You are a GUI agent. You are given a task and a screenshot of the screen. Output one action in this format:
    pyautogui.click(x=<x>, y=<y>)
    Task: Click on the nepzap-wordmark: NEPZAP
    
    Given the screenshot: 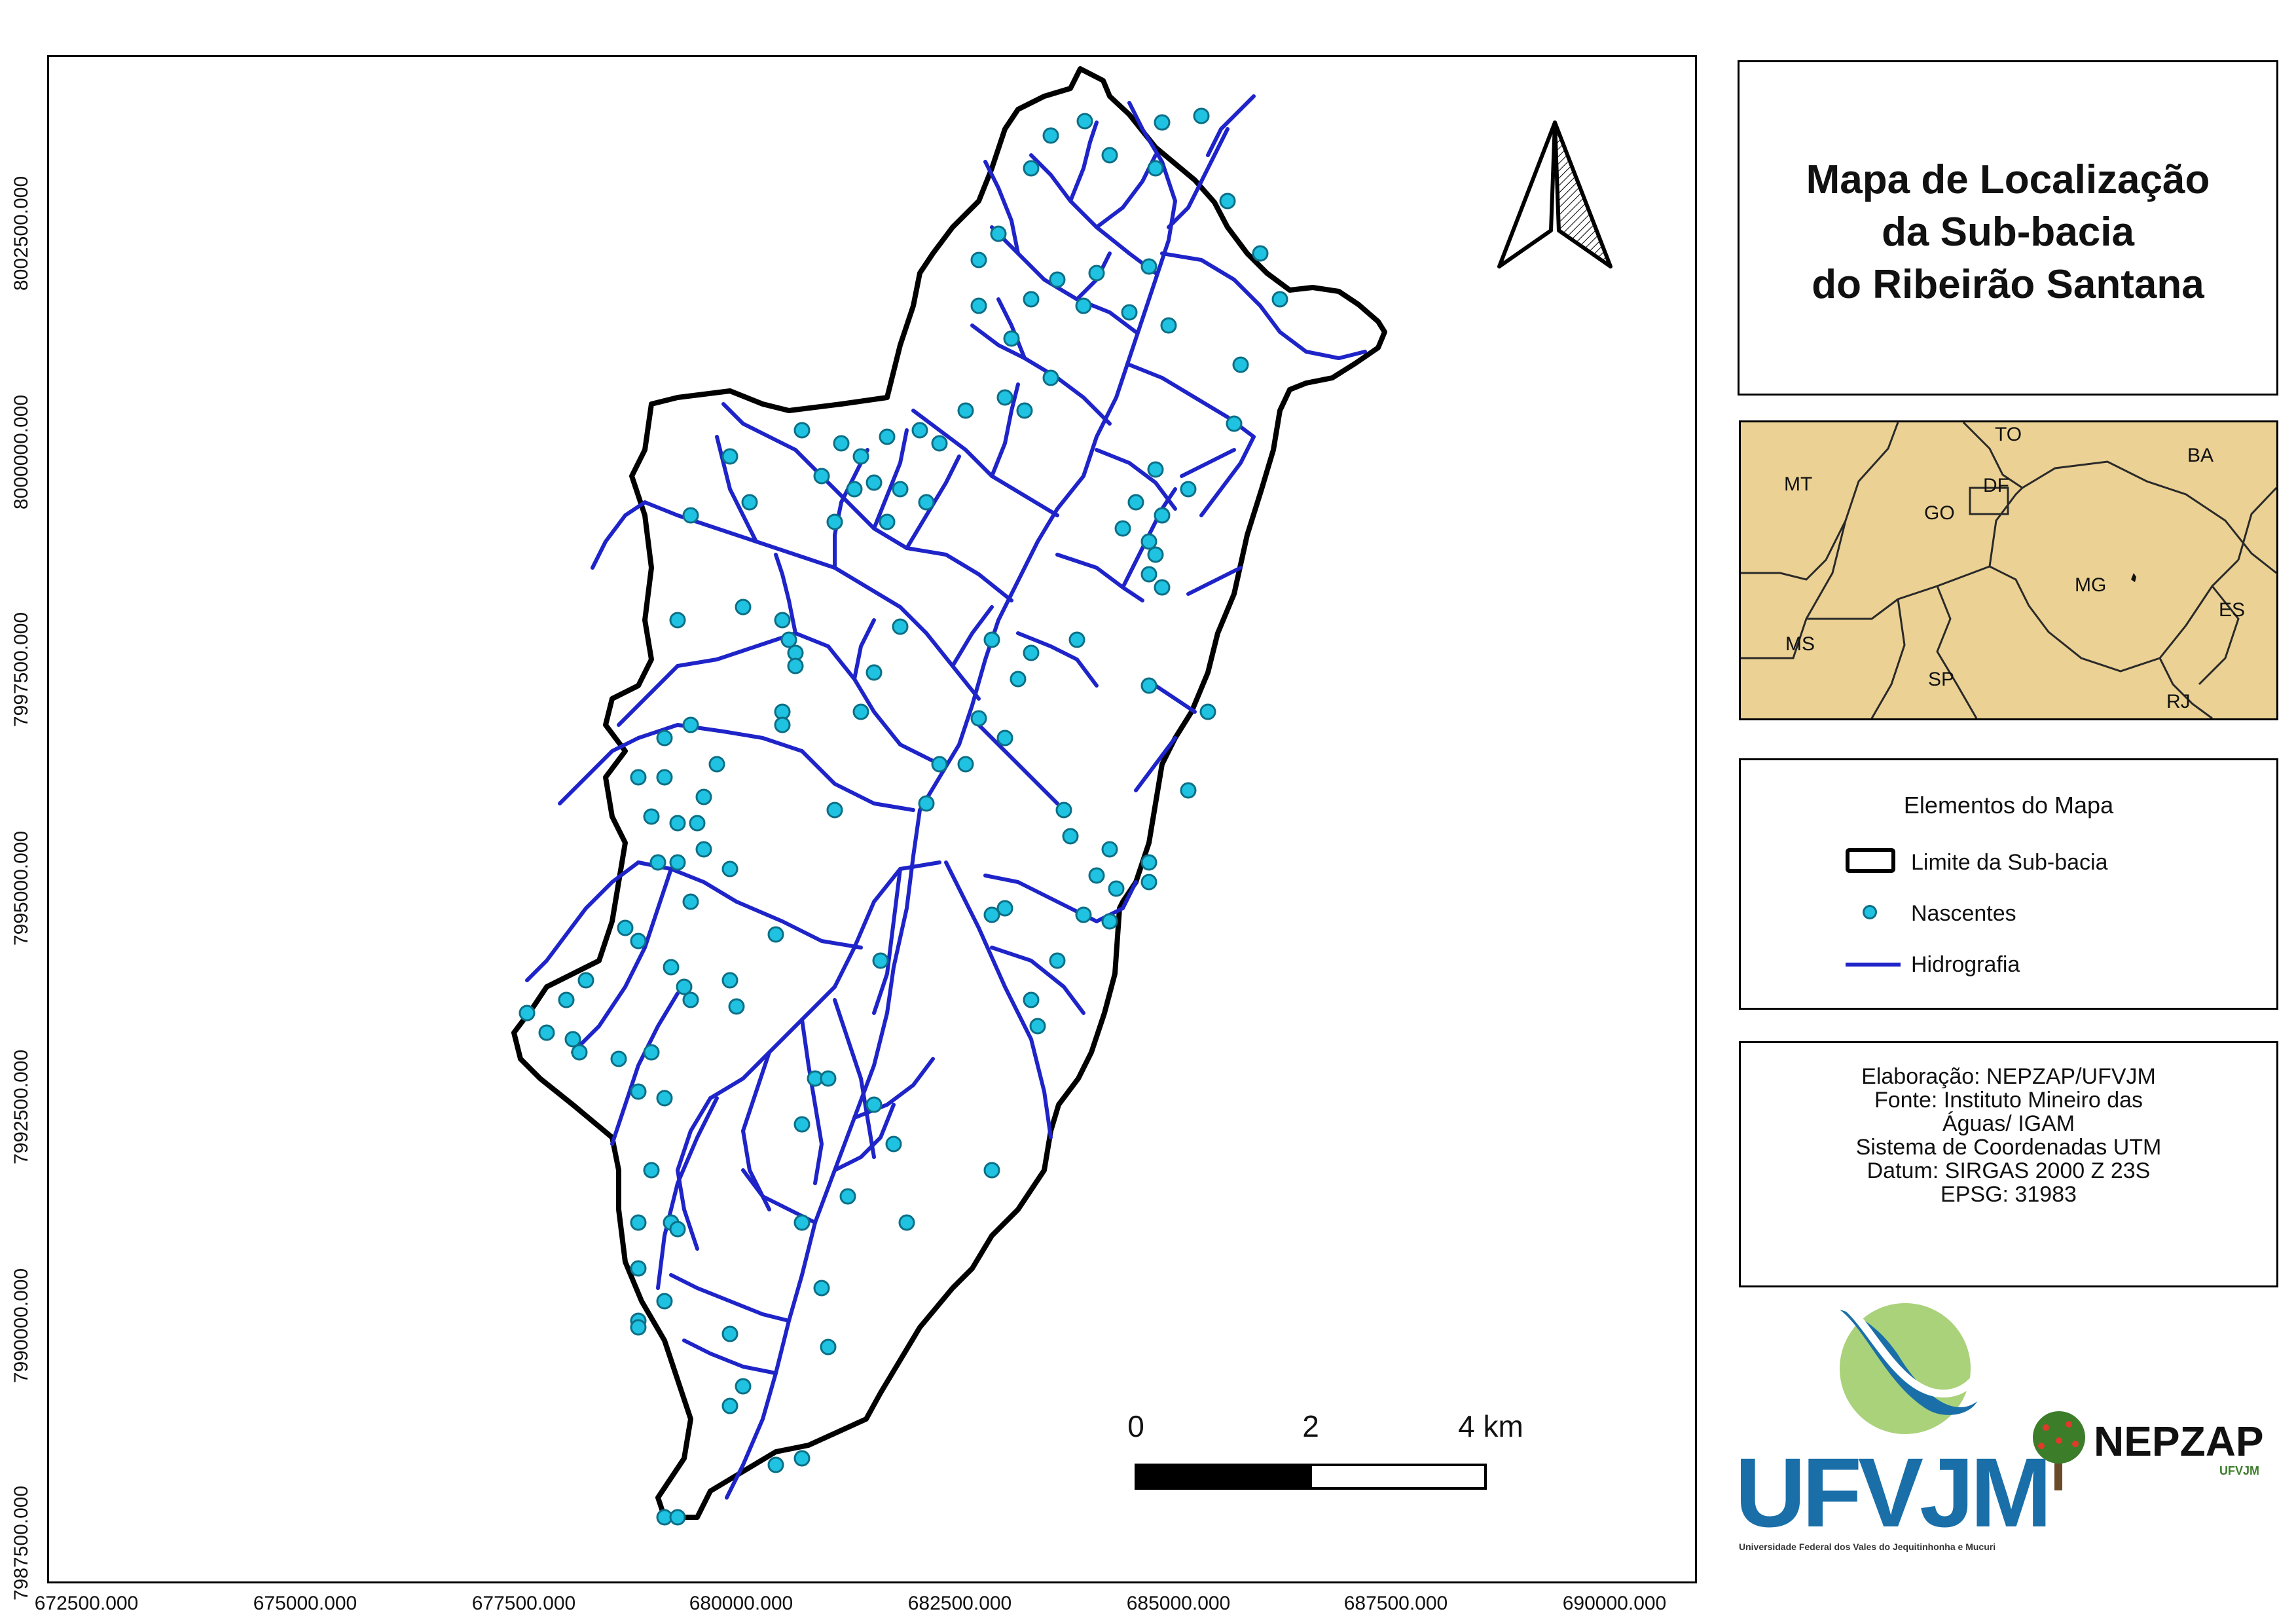 What is the action you would take?
    pyautogui.click(x=2179, y=1441)
    